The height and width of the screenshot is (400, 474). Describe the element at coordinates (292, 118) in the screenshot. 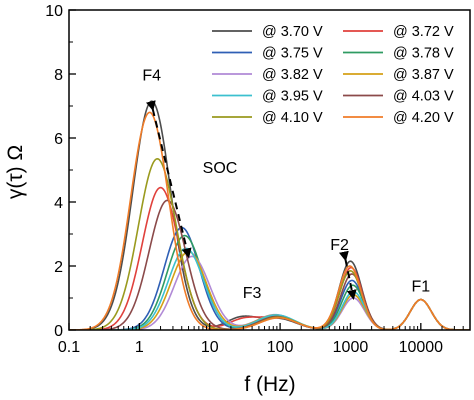

I see `legend-label-4-10-v: @ 4.10 V` at that location.